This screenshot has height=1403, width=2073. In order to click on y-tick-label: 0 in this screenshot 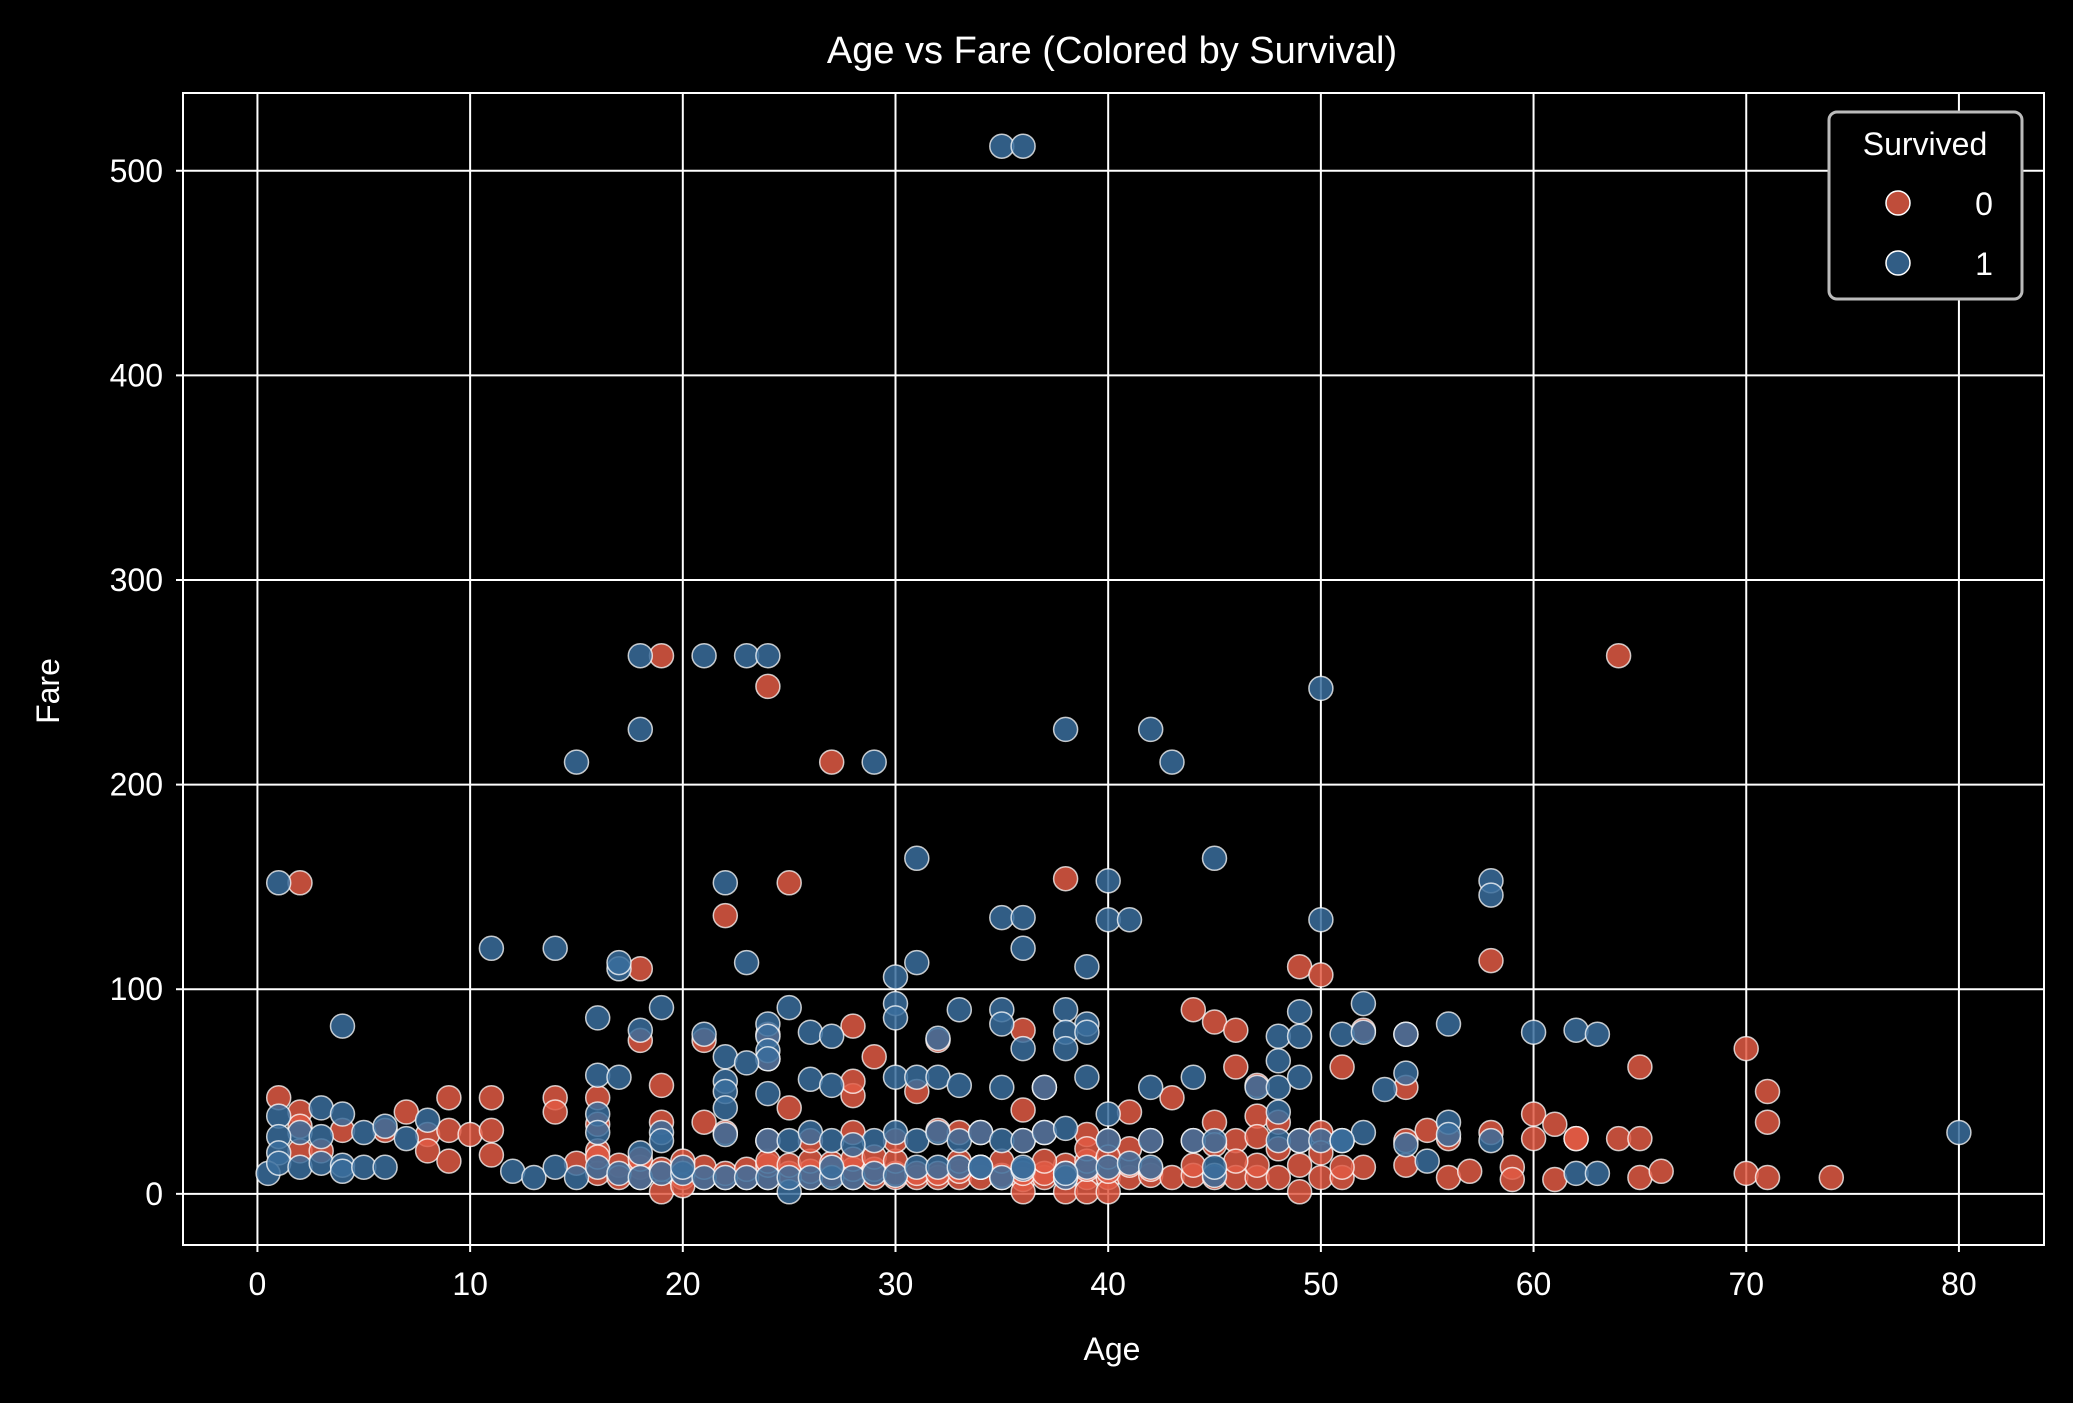, I will do `click(154, 1194)`.